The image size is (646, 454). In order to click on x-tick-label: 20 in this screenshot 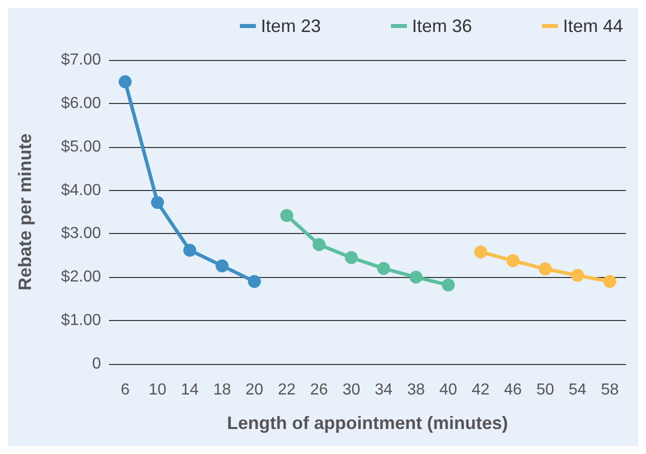, I will do `click(255, 390)`.